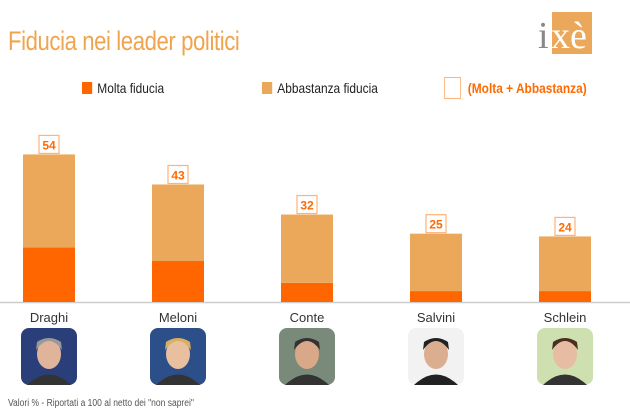 The height and width of the screenshot is (416, 630). I want to click on legend-swatch-abbastanza, so click(267, 88).